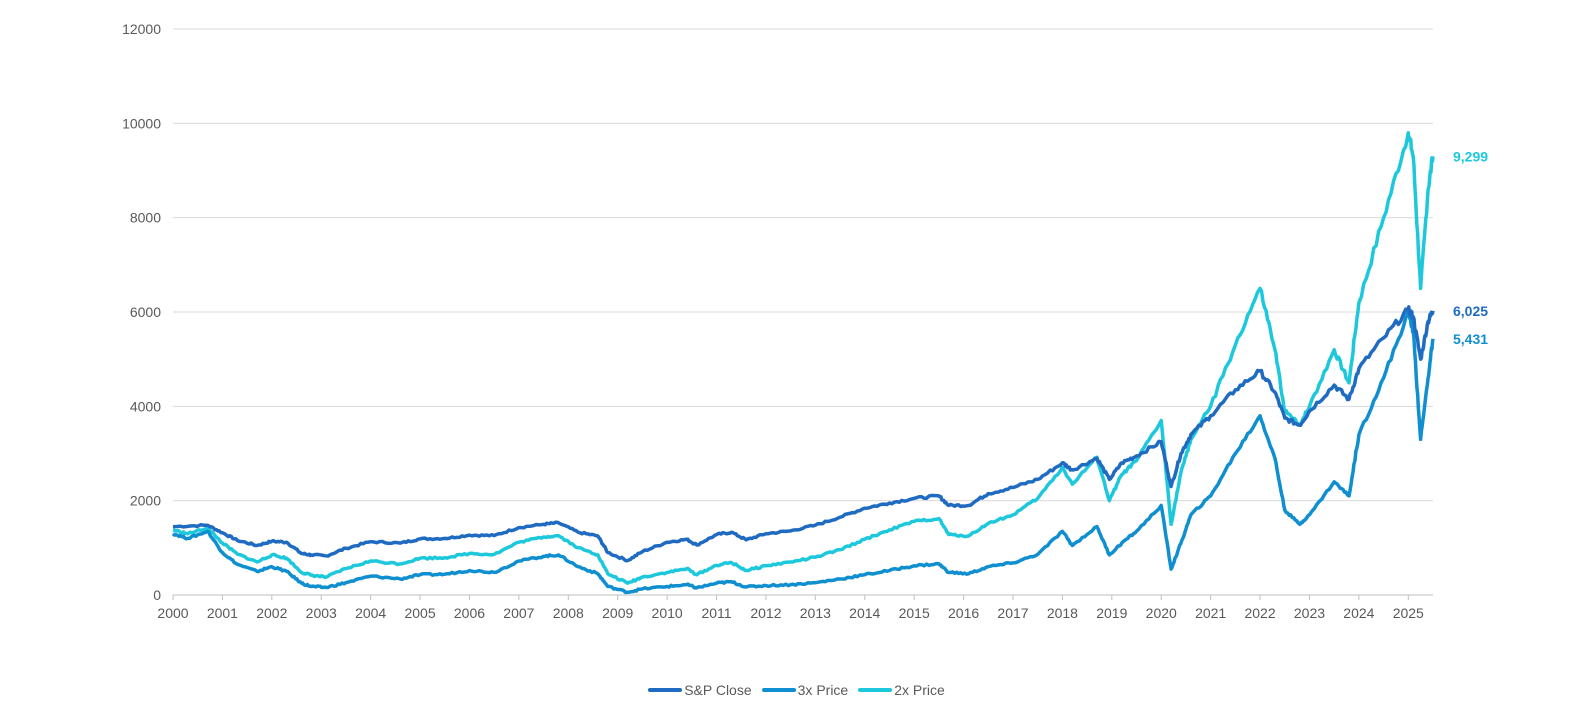 This screenshot has height=710, width=1593. I want to click on end-label-3x-price: 5,431, so click(1470, 339).